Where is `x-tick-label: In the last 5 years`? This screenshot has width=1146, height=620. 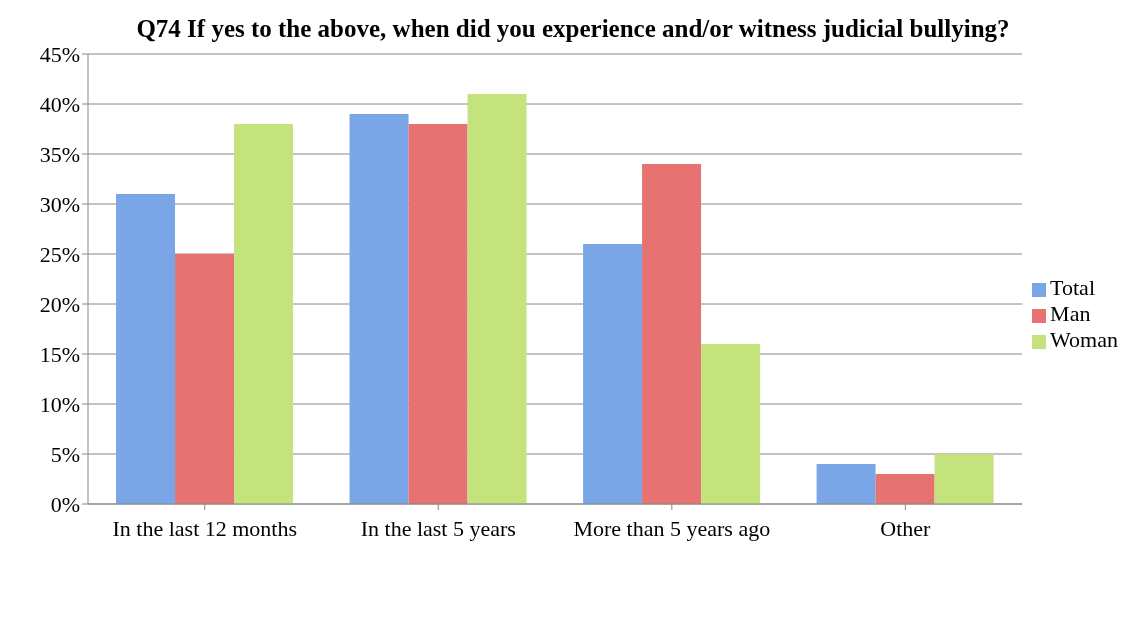
x-tick-label: In the last 5 years is located at coordinates (438, 528).